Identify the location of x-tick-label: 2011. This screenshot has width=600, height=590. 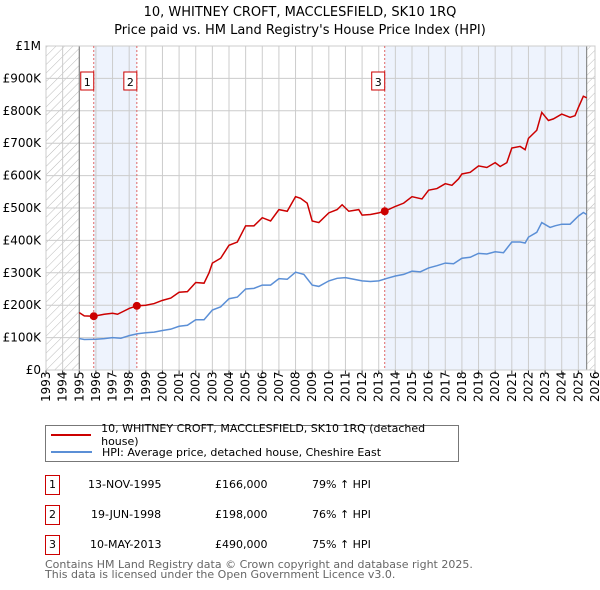
(345, 386).